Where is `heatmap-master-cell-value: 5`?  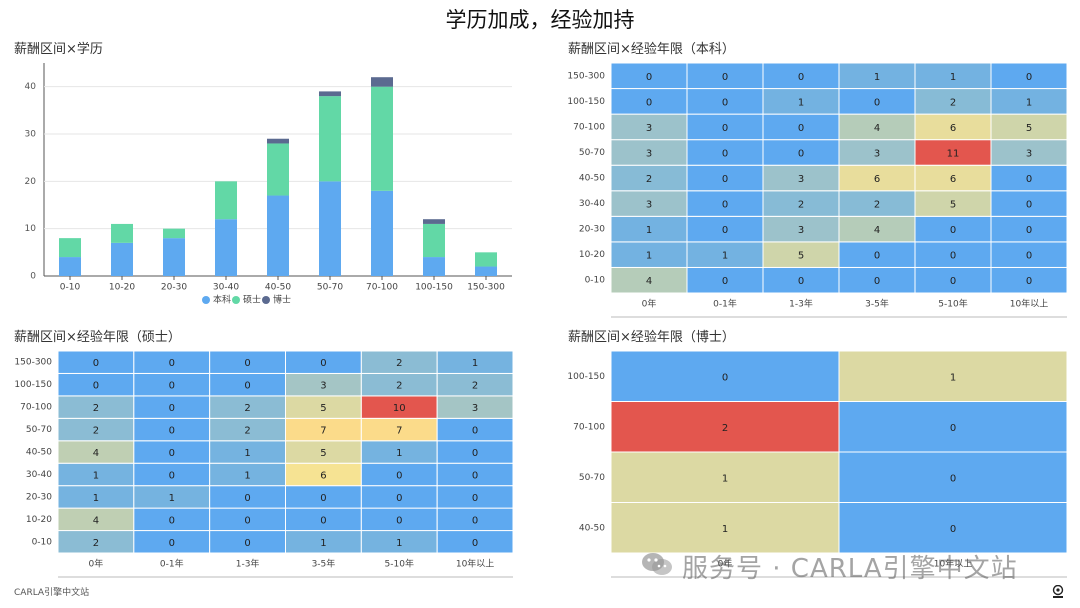 heatmap-master-cell-value: 5 is located at coordinates (323, 453).